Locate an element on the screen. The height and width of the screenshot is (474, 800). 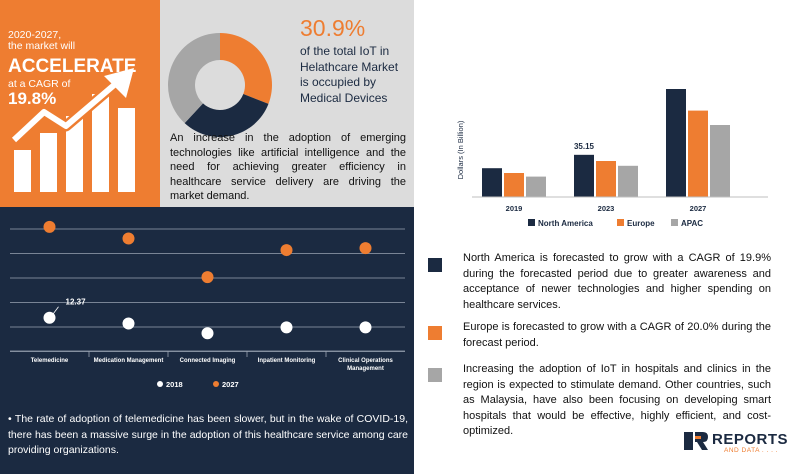
donut-chart is located at coordinates (219, 85).